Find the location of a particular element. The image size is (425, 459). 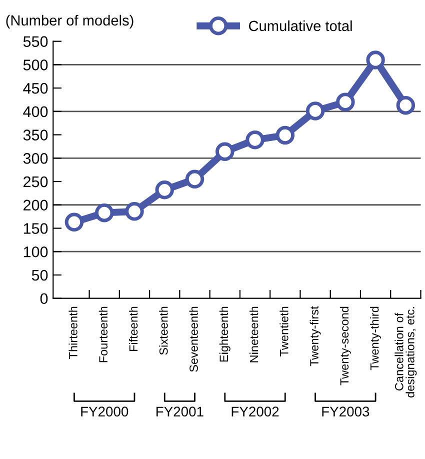

x-tick-label: Thirteenth is located at coordinates (73, 332).